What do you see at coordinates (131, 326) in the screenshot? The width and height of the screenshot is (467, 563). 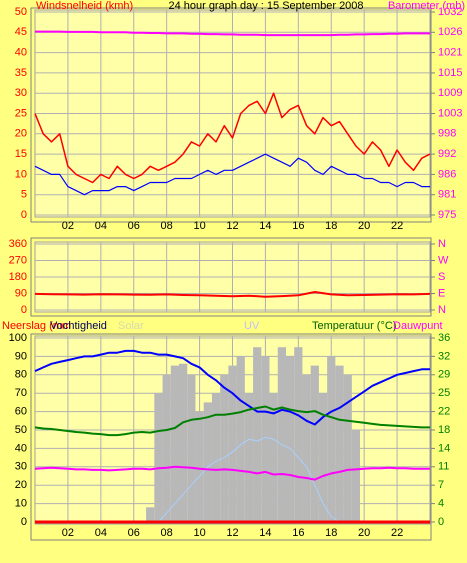 I see `legend-label: Solar` at bounding box center [131, 326].